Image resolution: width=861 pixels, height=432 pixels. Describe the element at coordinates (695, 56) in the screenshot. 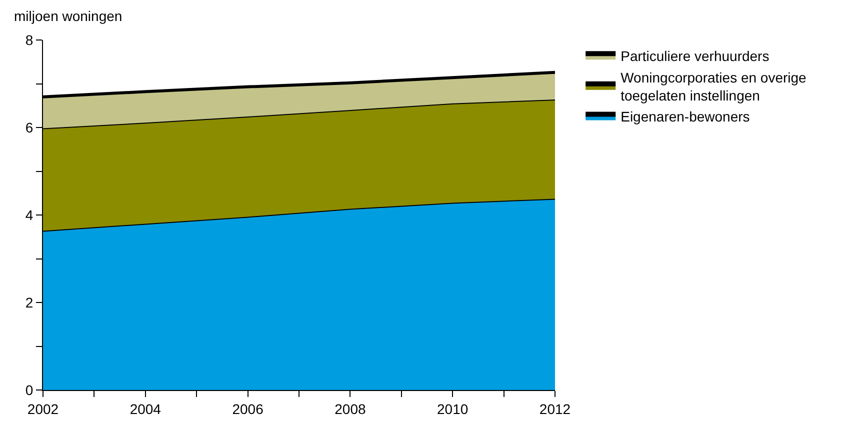

I see `legend-label: Particuliere verhuurders` at that location.